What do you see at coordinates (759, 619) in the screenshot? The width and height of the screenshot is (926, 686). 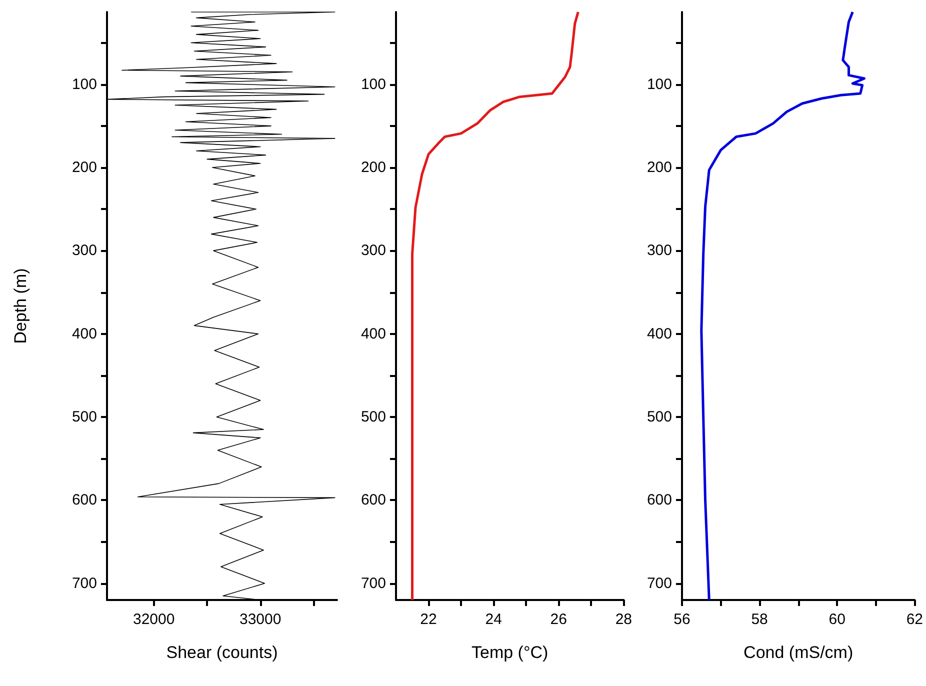 I see `x-tick-label: 58` at bounding box center [759, 619].